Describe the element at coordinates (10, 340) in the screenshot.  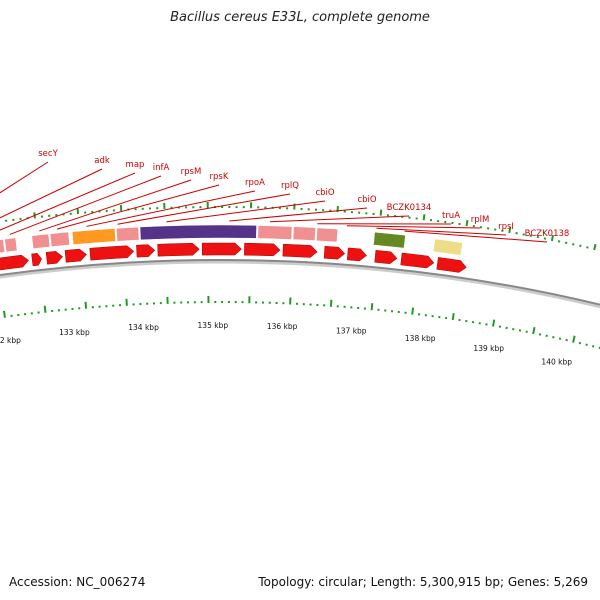
I see `scale-tick-label: 132 kbp` at that location.